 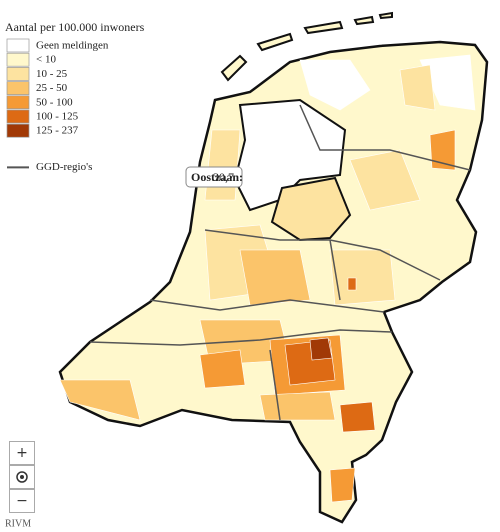 I want to click on tooltip: Oostzaan: 30,7, so click(x=214, y=177).